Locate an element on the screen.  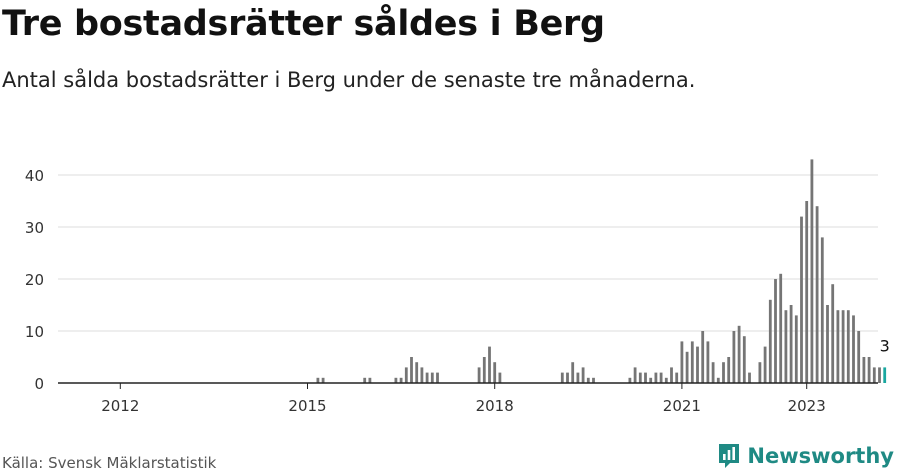
x-tick-label: 2023 is located at coordinates (807, 406).